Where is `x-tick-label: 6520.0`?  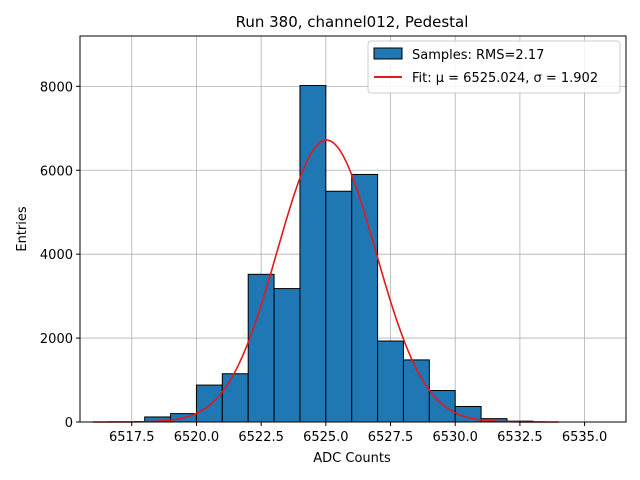
x-tick-label: 6520.0 is located at coordinates (197, 437).